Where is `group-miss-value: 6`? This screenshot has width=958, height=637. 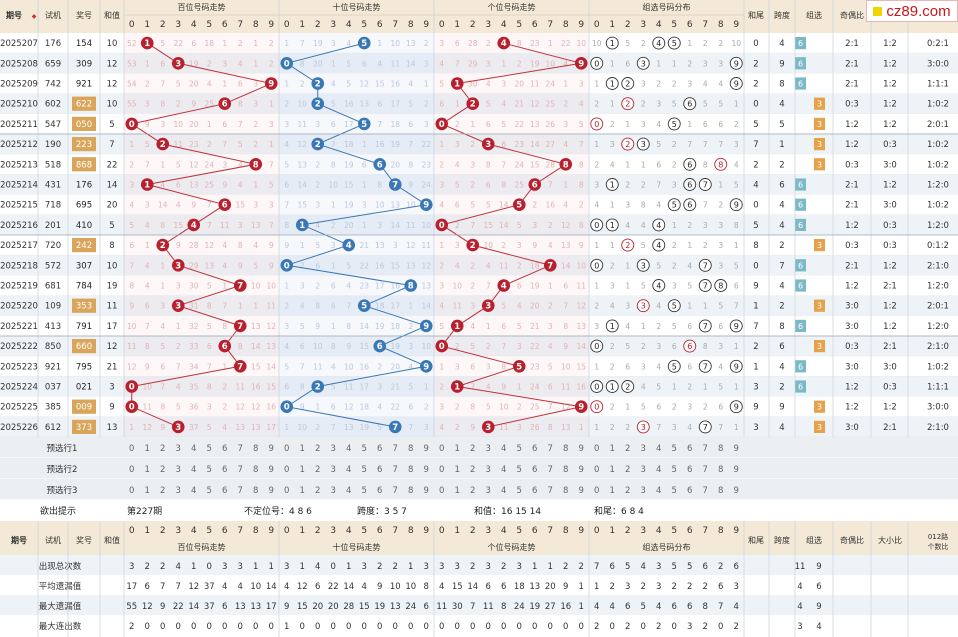
group-miss-value: 6 is located at coordinates (627, 366).